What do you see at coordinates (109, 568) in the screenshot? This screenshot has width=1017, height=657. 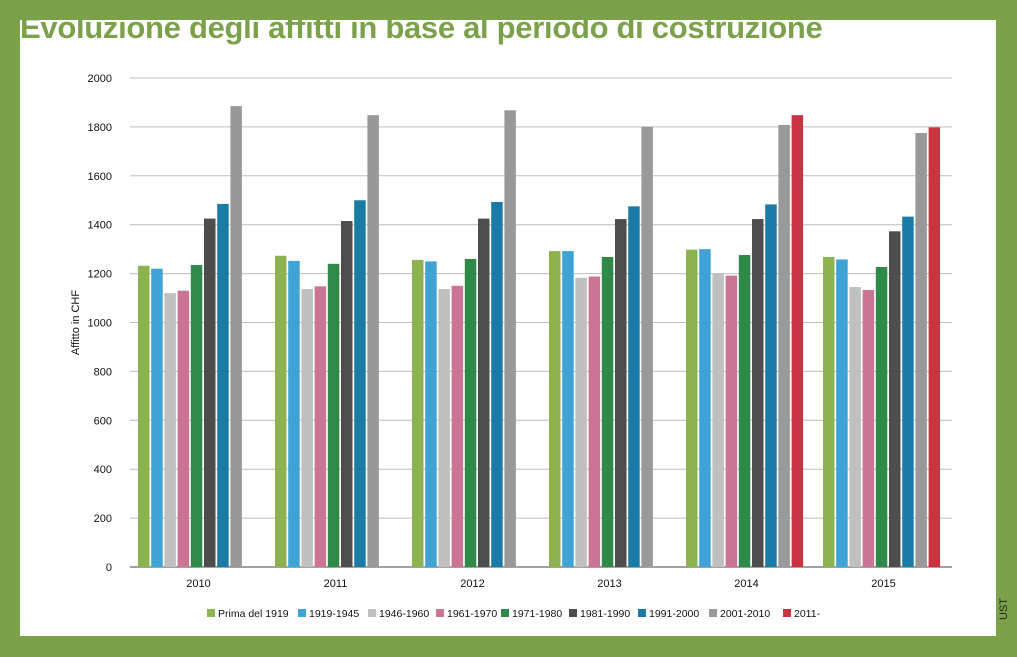 I see `y-tick-label: 0` at bounding box center [109, 568].